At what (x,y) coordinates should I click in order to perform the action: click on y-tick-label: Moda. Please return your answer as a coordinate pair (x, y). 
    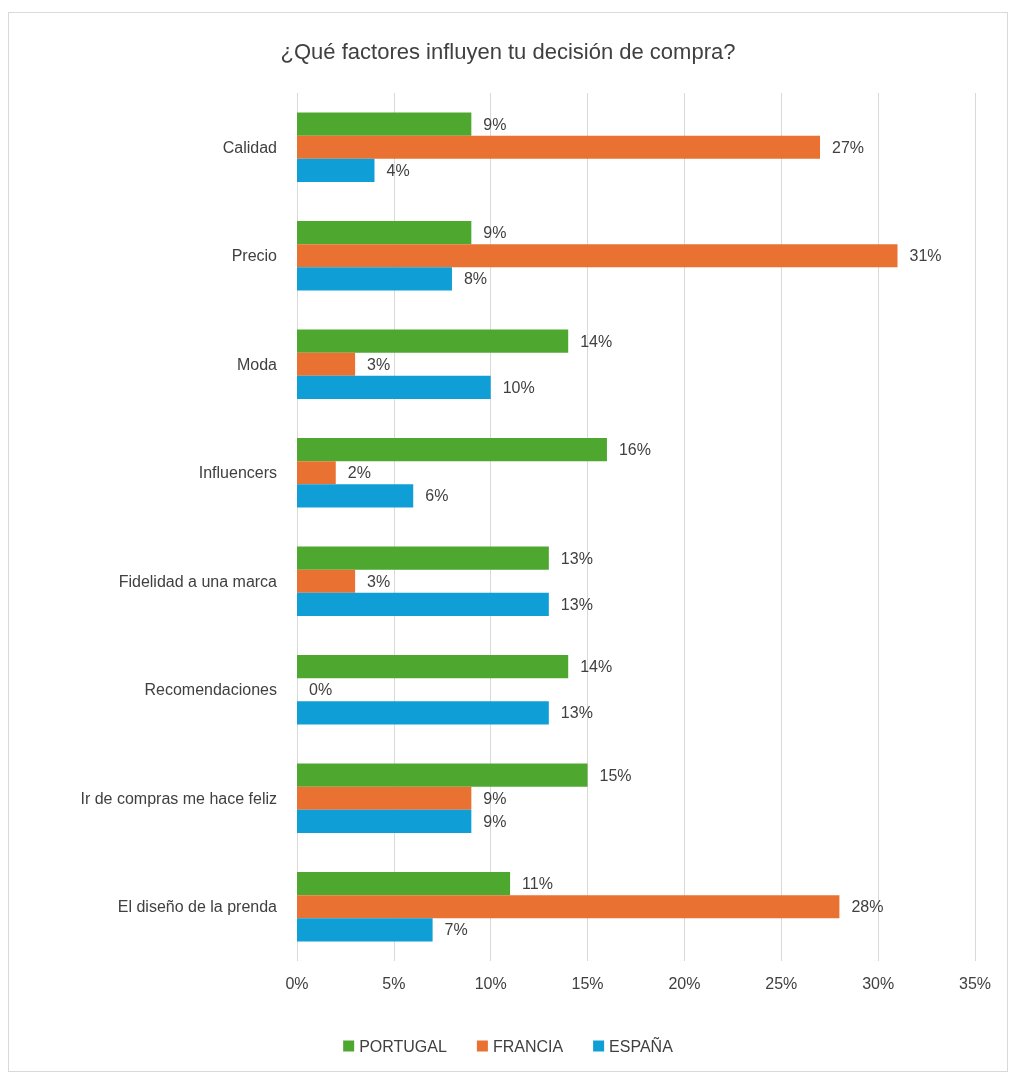
    Looking at the image, I should click on (257, 364).